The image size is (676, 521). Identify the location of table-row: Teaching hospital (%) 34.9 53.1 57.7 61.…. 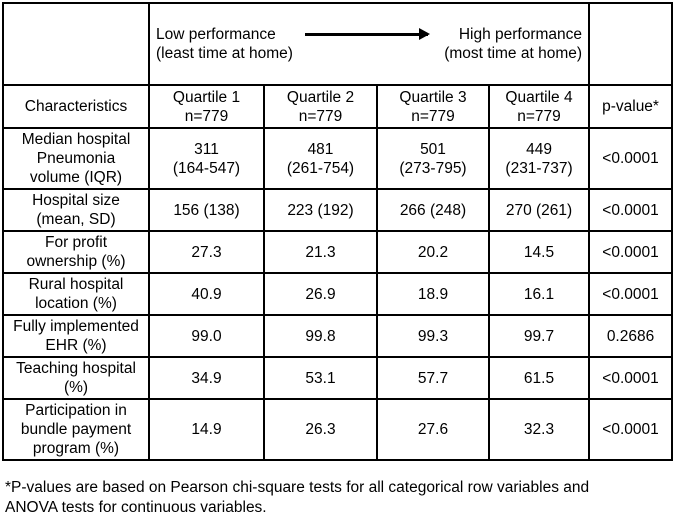
(338, 378).